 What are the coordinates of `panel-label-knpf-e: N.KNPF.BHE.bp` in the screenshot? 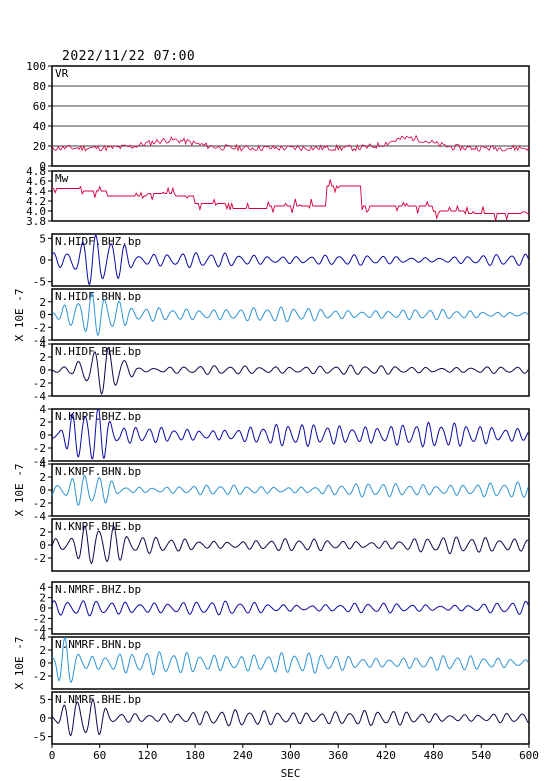 It's located at (98, 526).